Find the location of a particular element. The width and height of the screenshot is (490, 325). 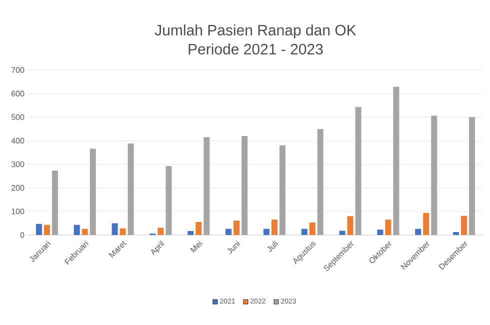

y-tick-label: 700 is located at coordinates (18, 70).